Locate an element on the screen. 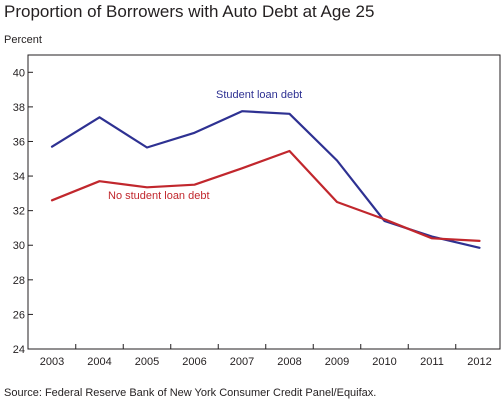  y-tick-label: 38 is located at coordinates (19, 108).